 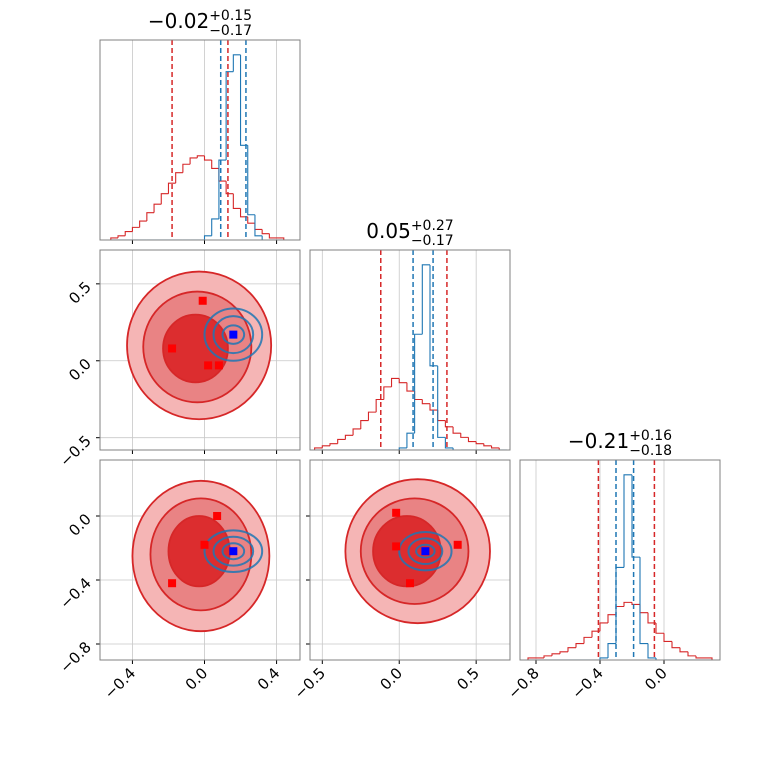 I want to click on y-tick-label: 0.5, so click(x=80, y=293).